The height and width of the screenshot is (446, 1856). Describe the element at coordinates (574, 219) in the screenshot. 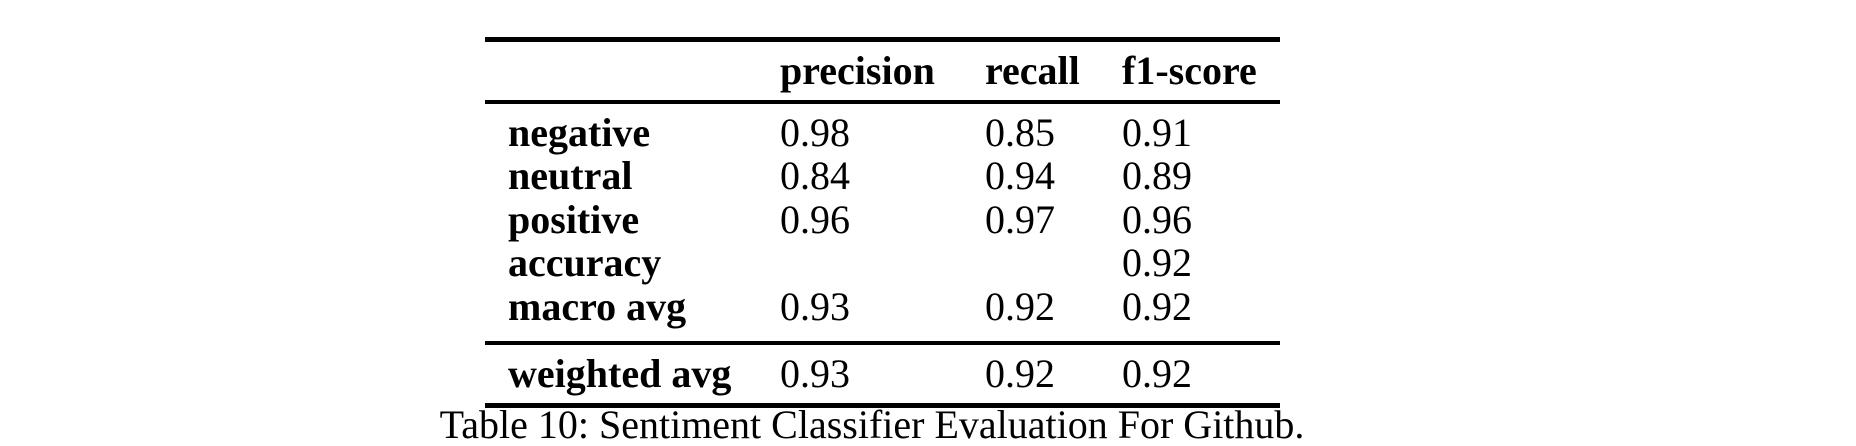

I see `row-label: positive` at that location.